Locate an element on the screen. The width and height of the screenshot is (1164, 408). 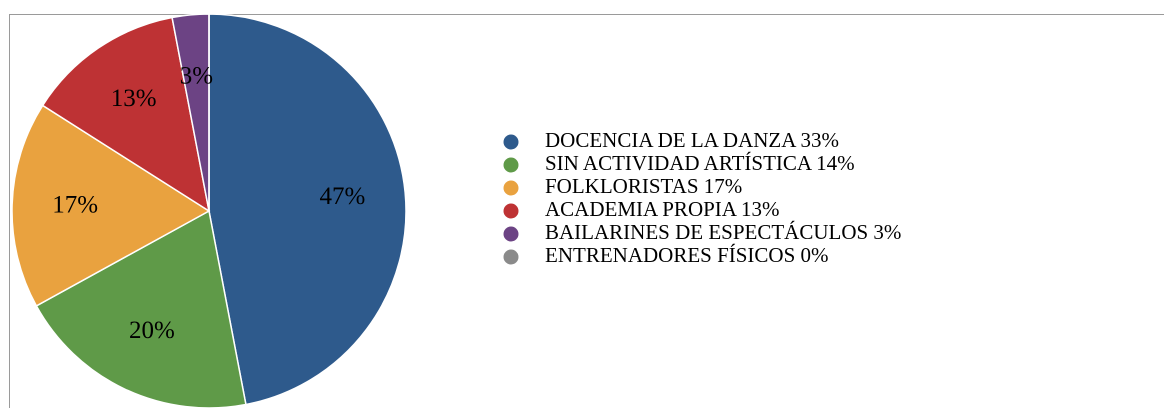
legend-label: SIN ACTIVIDAD ARTÍSTICA 14% is located at coordinates (700, 163).